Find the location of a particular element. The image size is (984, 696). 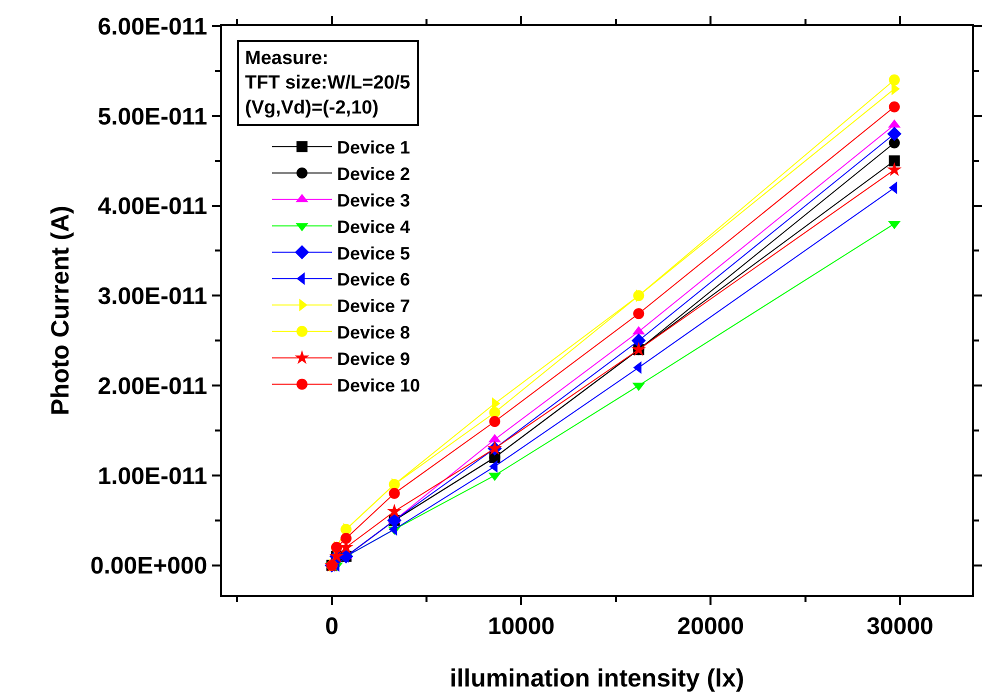

legend-label: Device 2 is located at coordinates (373, 174).